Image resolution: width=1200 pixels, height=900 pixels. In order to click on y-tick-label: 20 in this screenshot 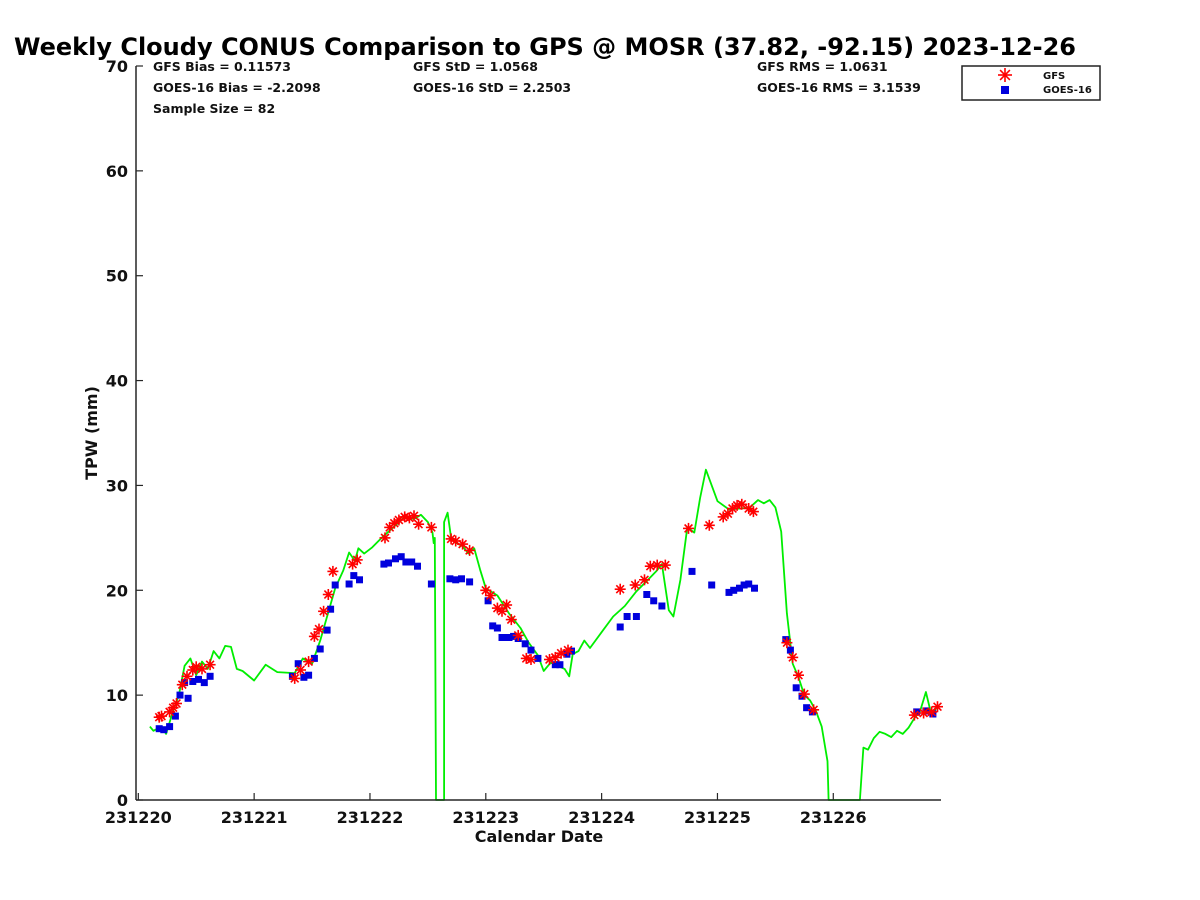, I will do `click(117, 590)`.